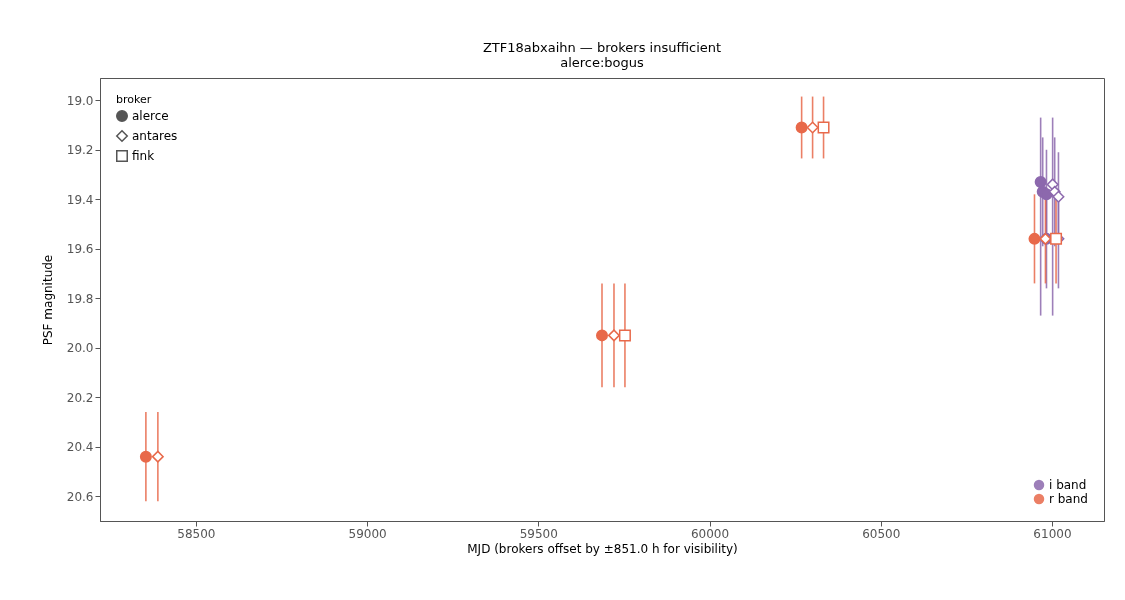 This screenshot has height=600, width=1125. What do you see at coordinates (1052, 533) in the screenshot?
I see `x-tick-label: 61000` at bounding box center [1052, 533].